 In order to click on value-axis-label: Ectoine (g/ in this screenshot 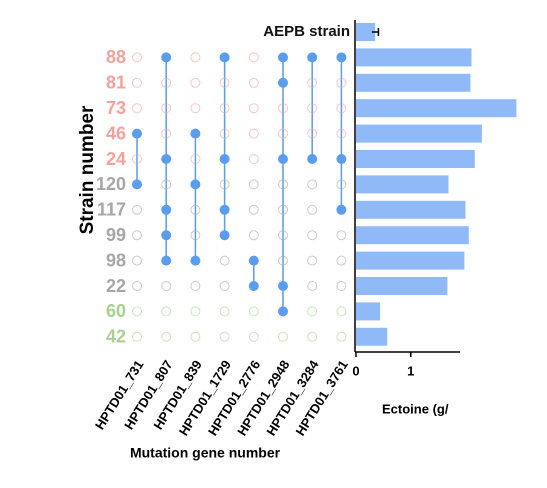, I will do `click(415, 408)`.